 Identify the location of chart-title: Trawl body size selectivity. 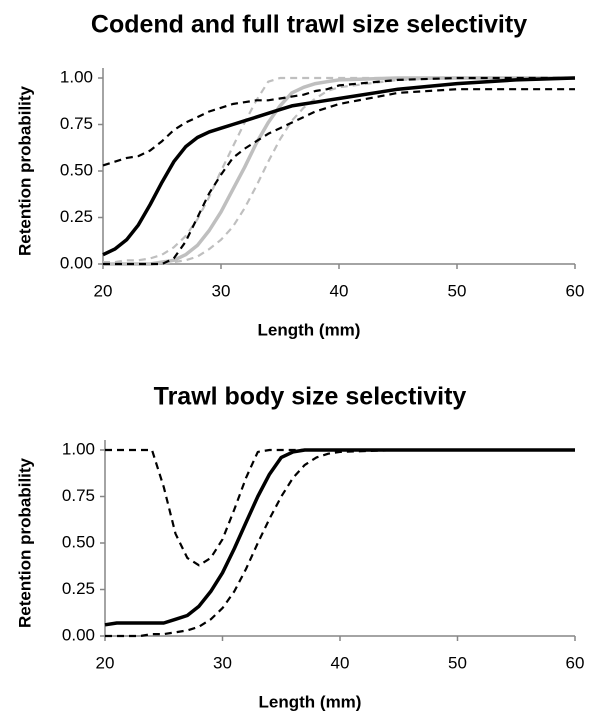
(310, 397).